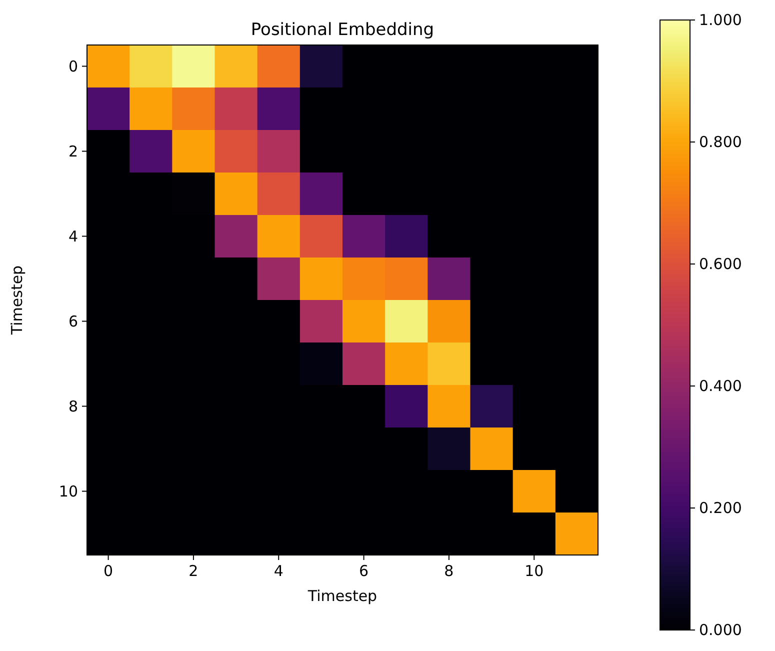 The width and height of the screenshot is (775, 651). I want to click on y-tick-label: 0, so click(73, 66).